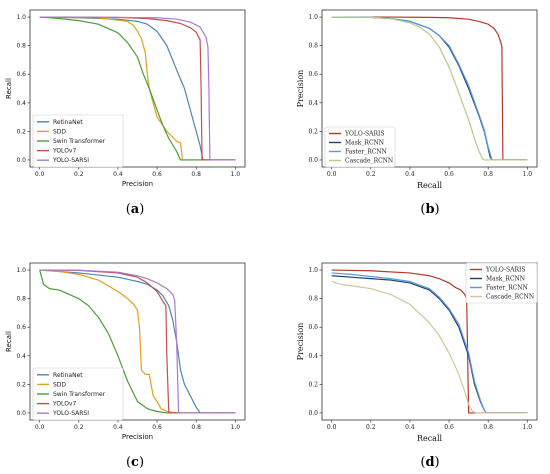 The height and width of the screenshot is (474, 550). I want to click on legend-entry: RetinaNet, so click(68, 375).